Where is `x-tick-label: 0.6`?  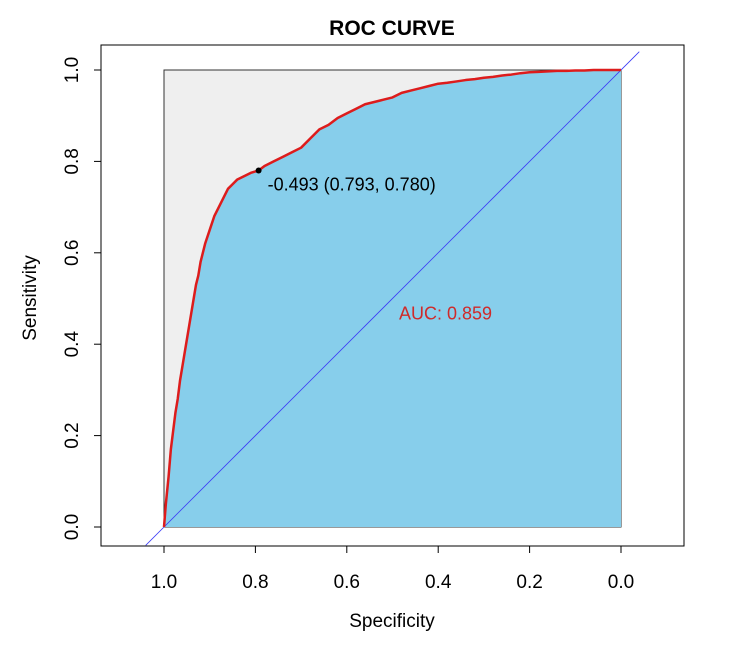
x-tick-label: 0.6 is located at coordinates (347, 582).